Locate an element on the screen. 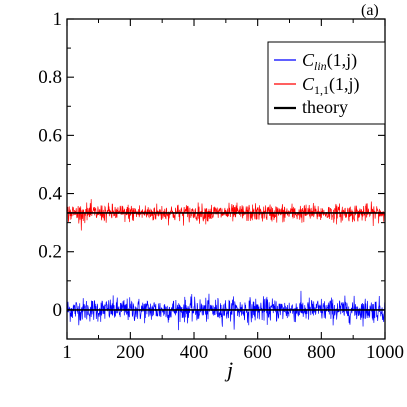 The width and height of the screenshot is (407, 407). y-tick-label: 0.4 is located at coordinates (50, 194).